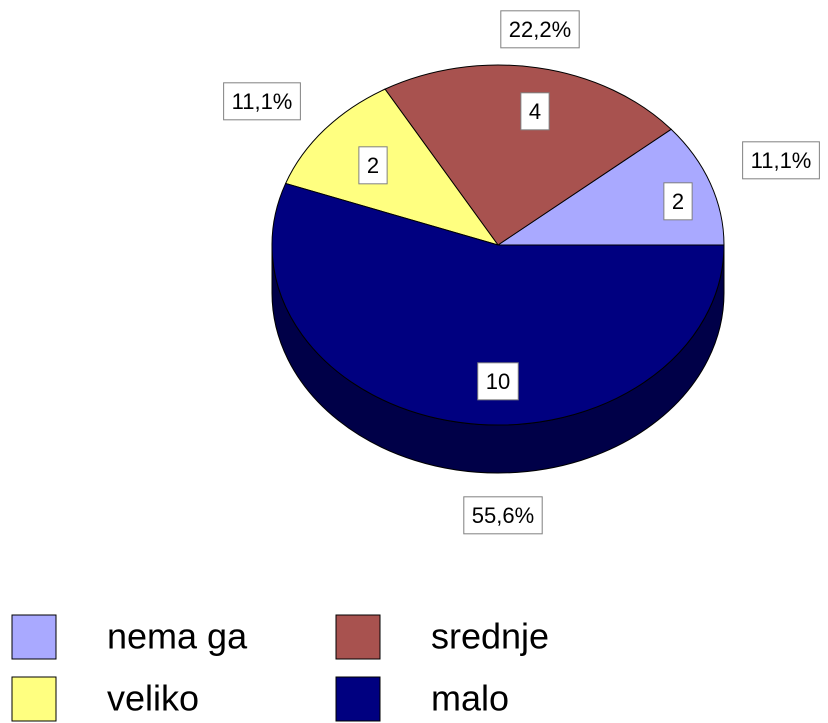 This screenshot has height=723, width=828. I want to click on percent-label: 22,2%, so click(540, 29).